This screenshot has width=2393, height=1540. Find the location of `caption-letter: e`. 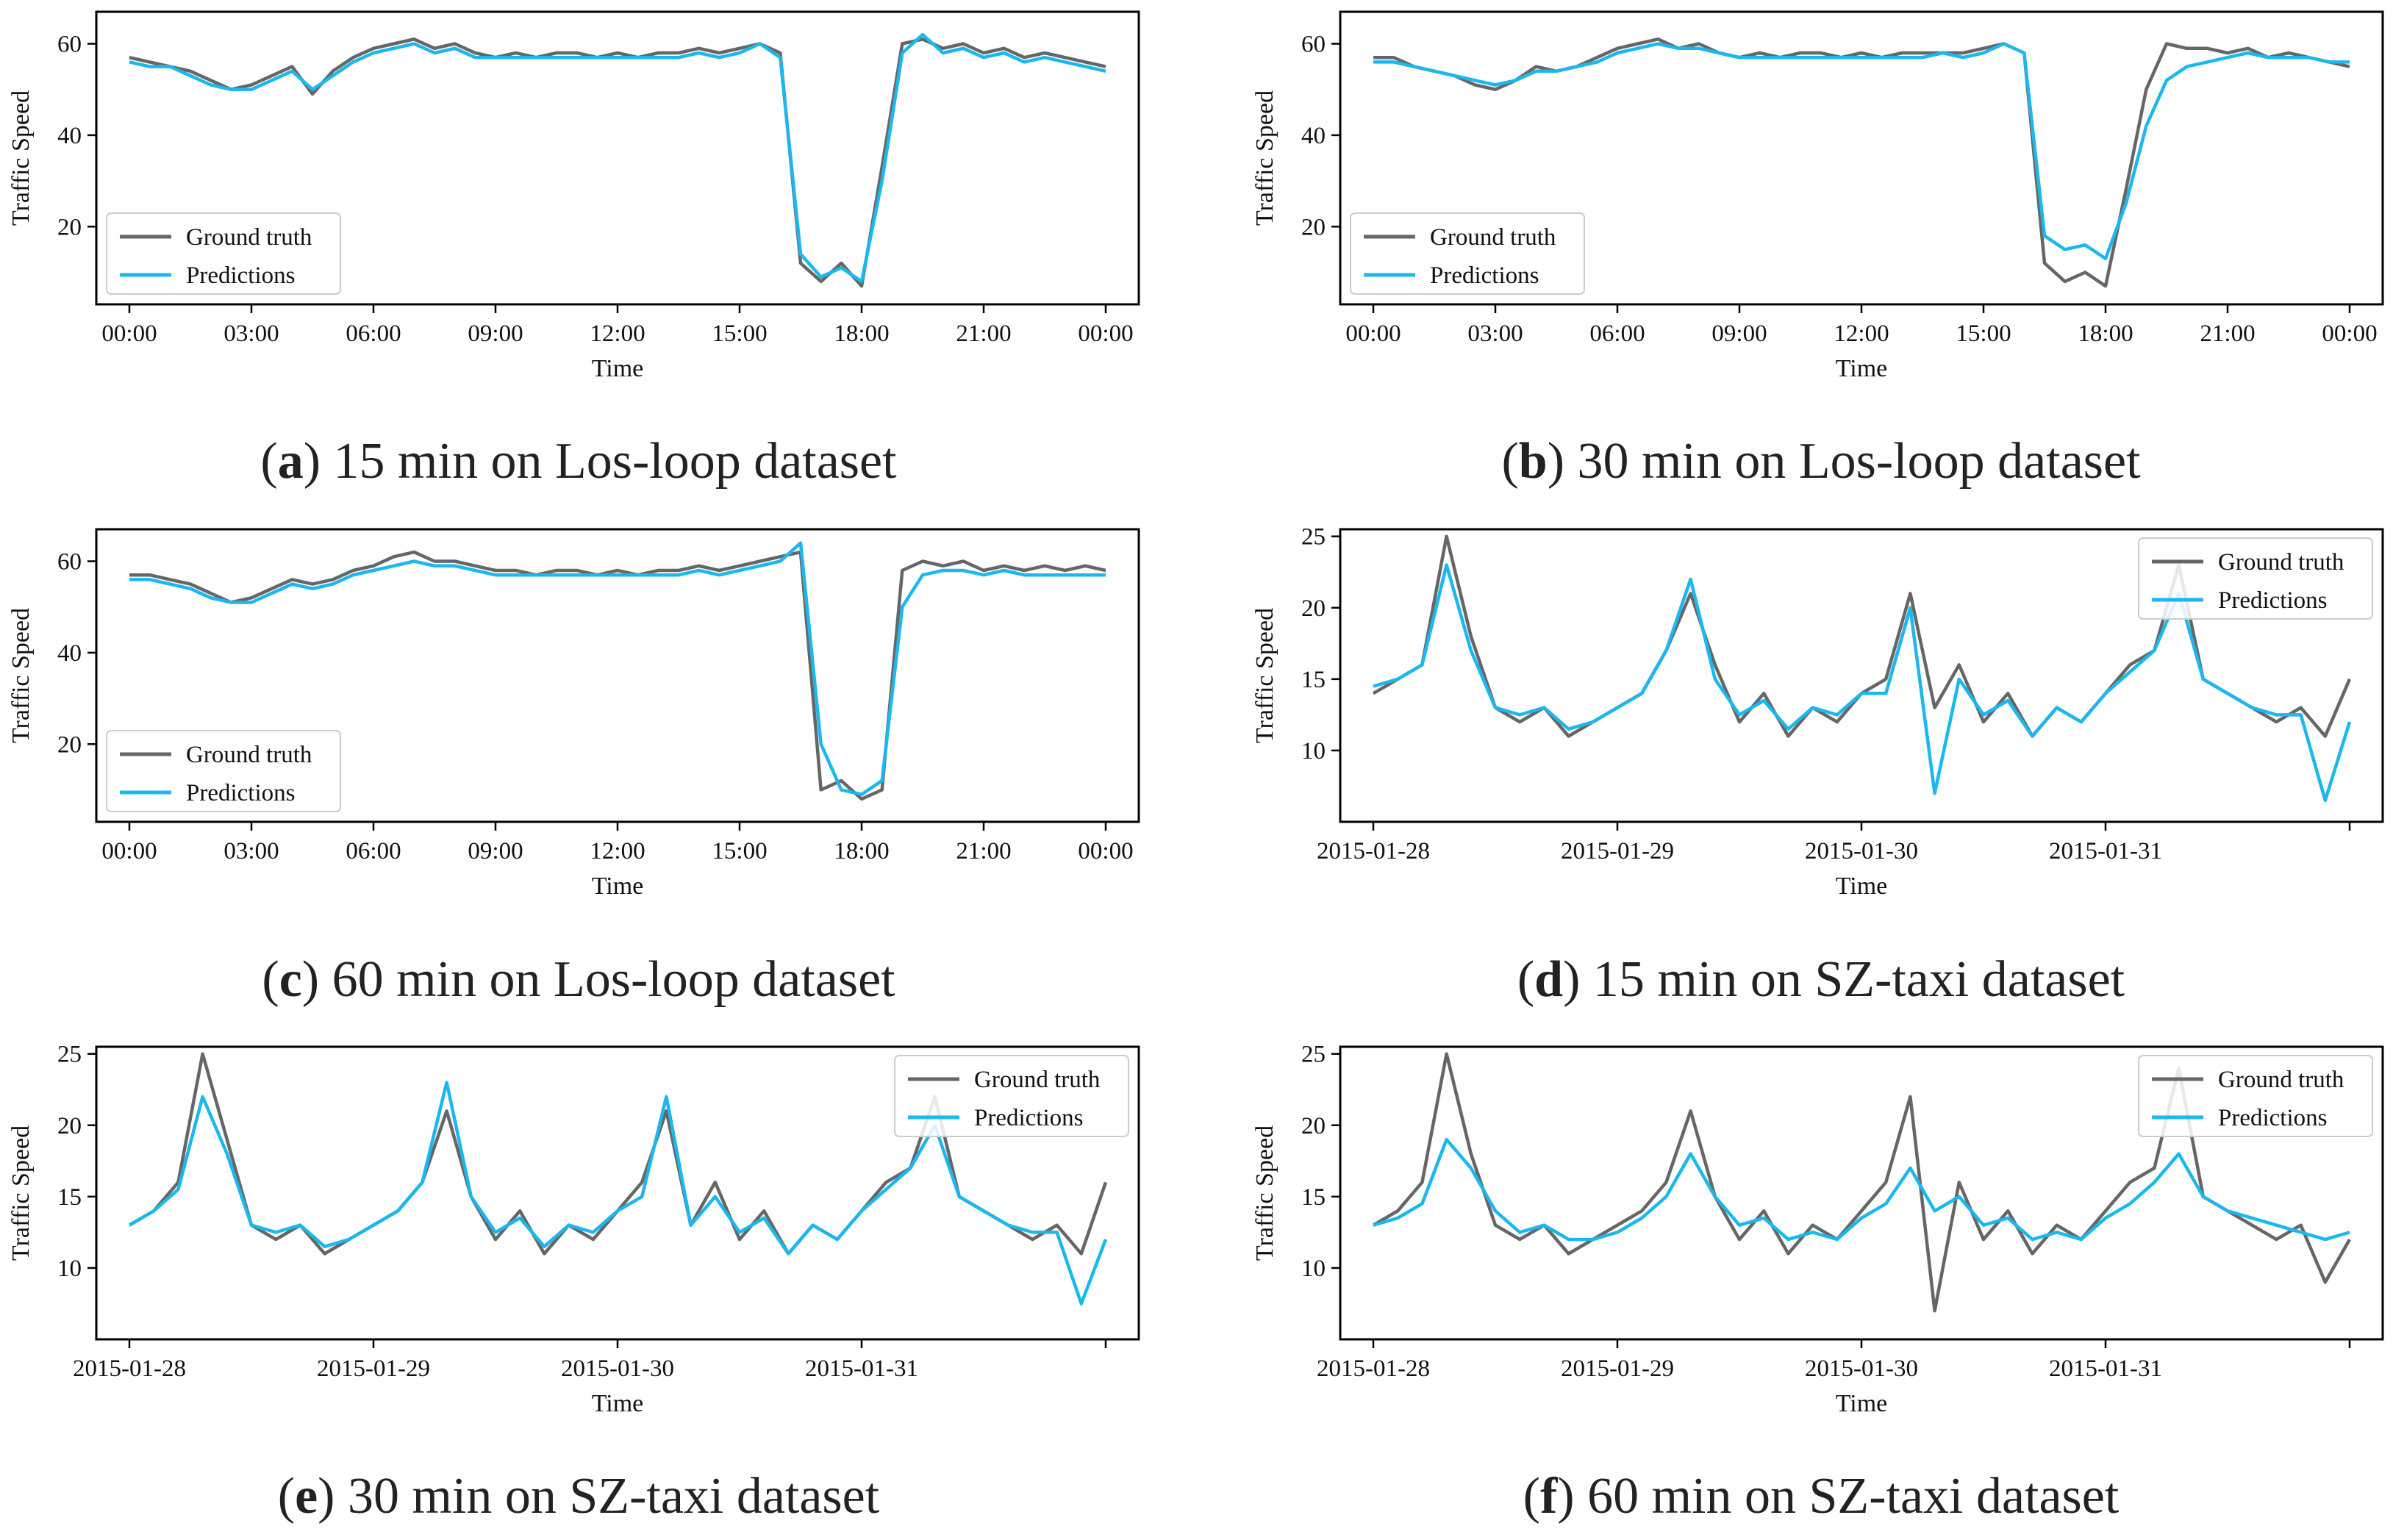

caption-letter: e is located at coordinates (306, 1497).